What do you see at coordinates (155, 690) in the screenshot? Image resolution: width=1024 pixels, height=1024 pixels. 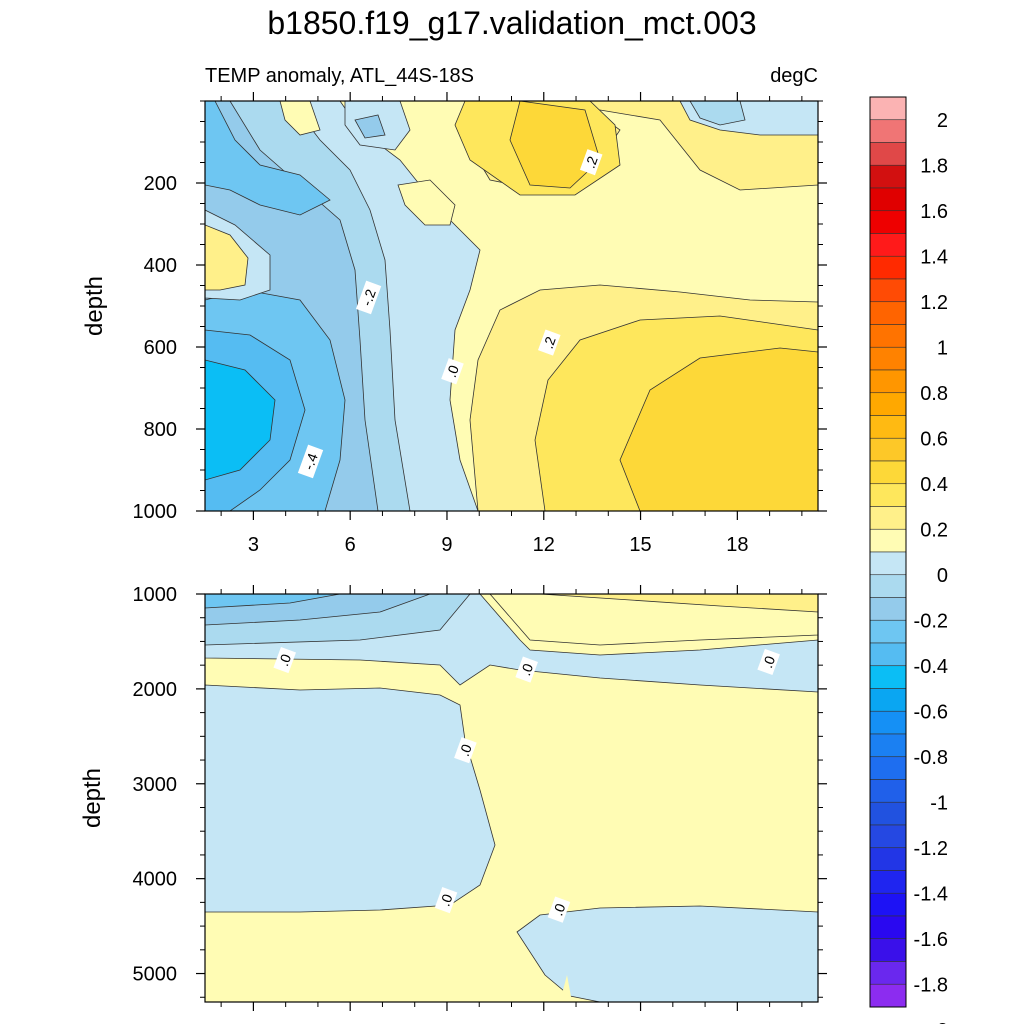 I see `lower-y-tick-label: 2000` at bounding box center [155, 690].